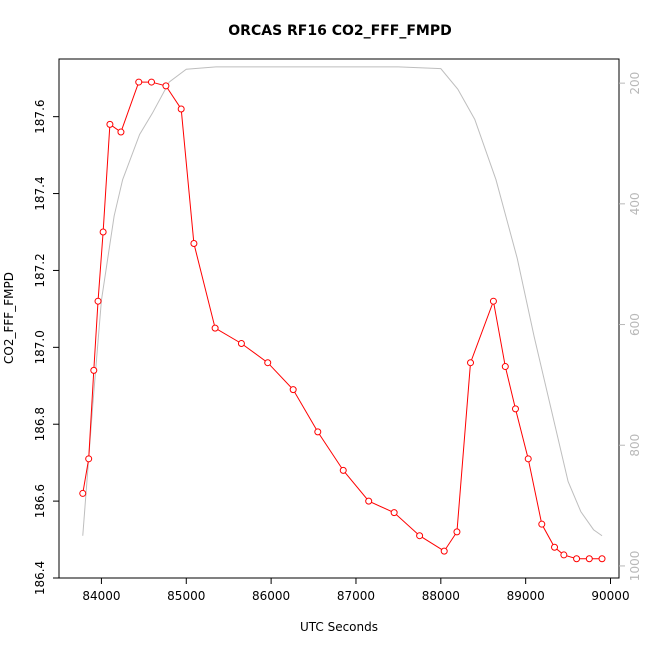 The image size is (650, 650). I want to click on y-axis-label: CO2_FFF_FMPD, so click(9, 318).